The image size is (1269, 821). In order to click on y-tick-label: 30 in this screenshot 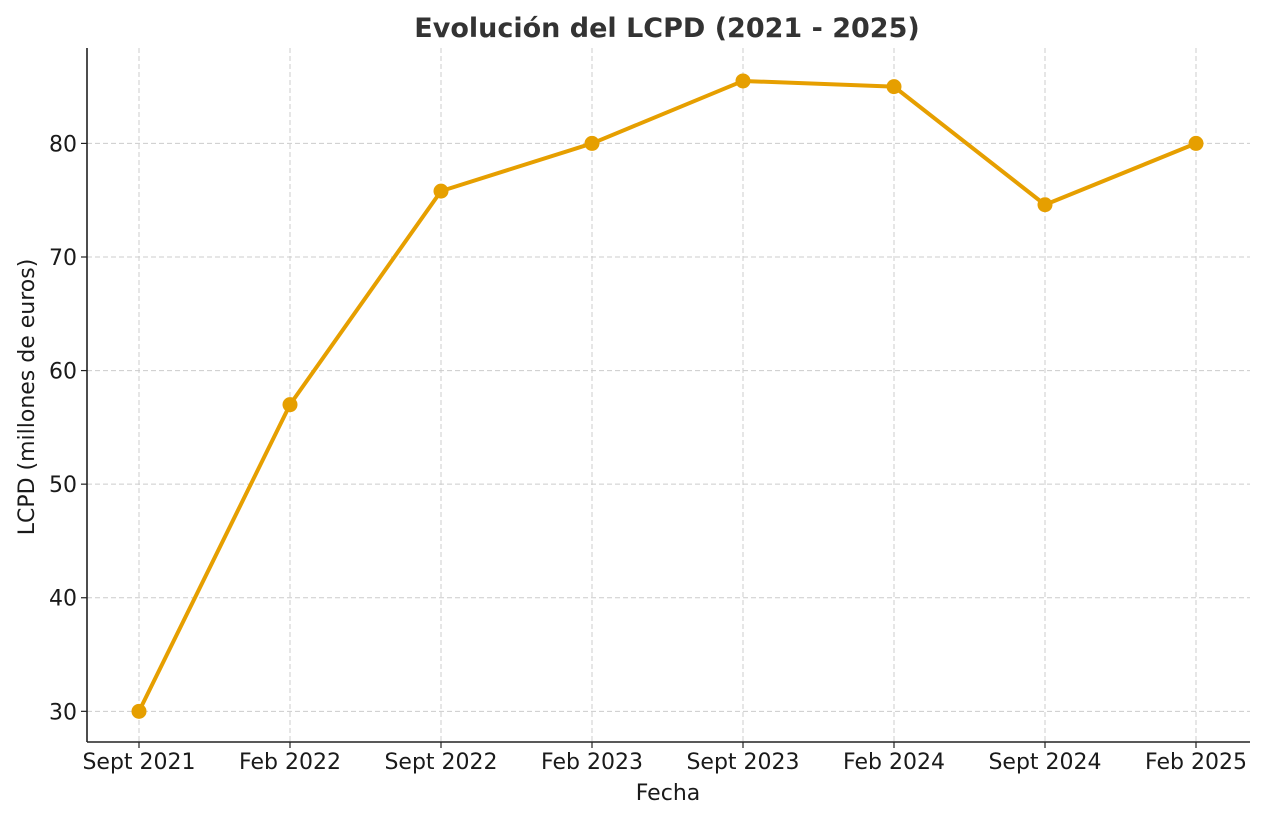, I will do `click(63, 712)`.